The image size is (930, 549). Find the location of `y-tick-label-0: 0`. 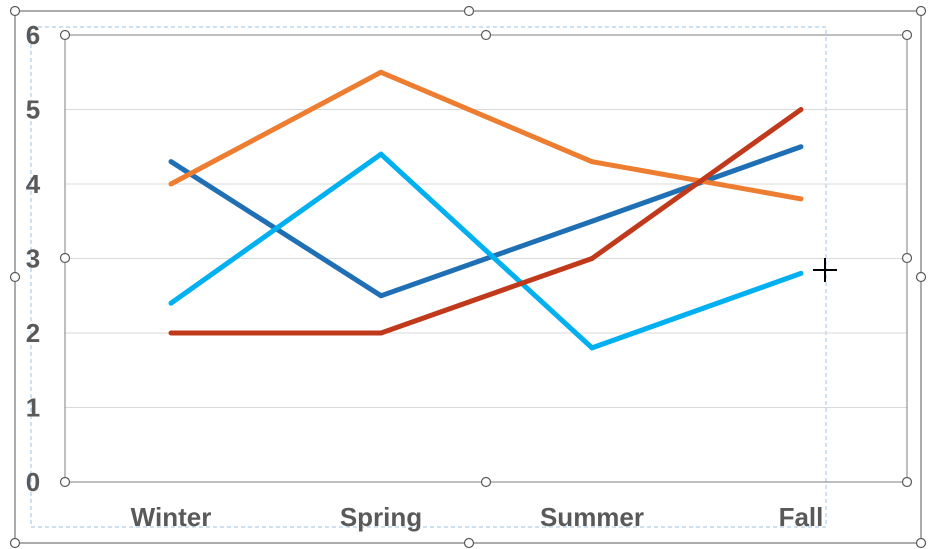

y-tick-label-0: 0 is located at coordinates (33, 482).